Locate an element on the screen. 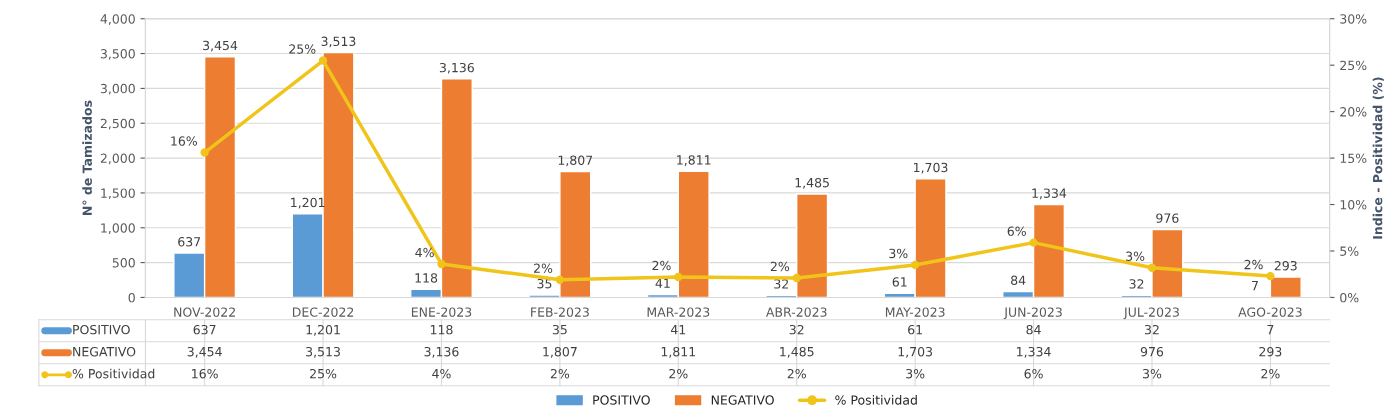 This screenshot has width=1385, height=416. text: 293 is located at coordinates (1285, 265).